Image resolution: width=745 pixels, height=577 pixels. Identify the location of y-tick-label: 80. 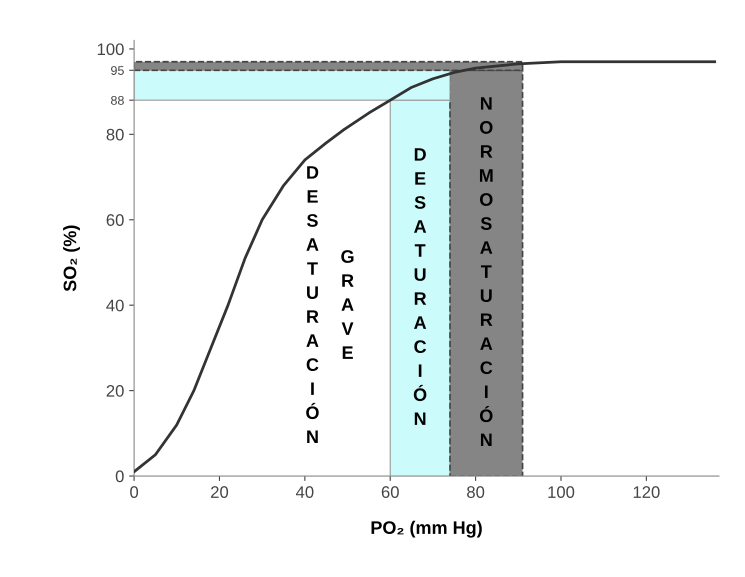
(115, 134).